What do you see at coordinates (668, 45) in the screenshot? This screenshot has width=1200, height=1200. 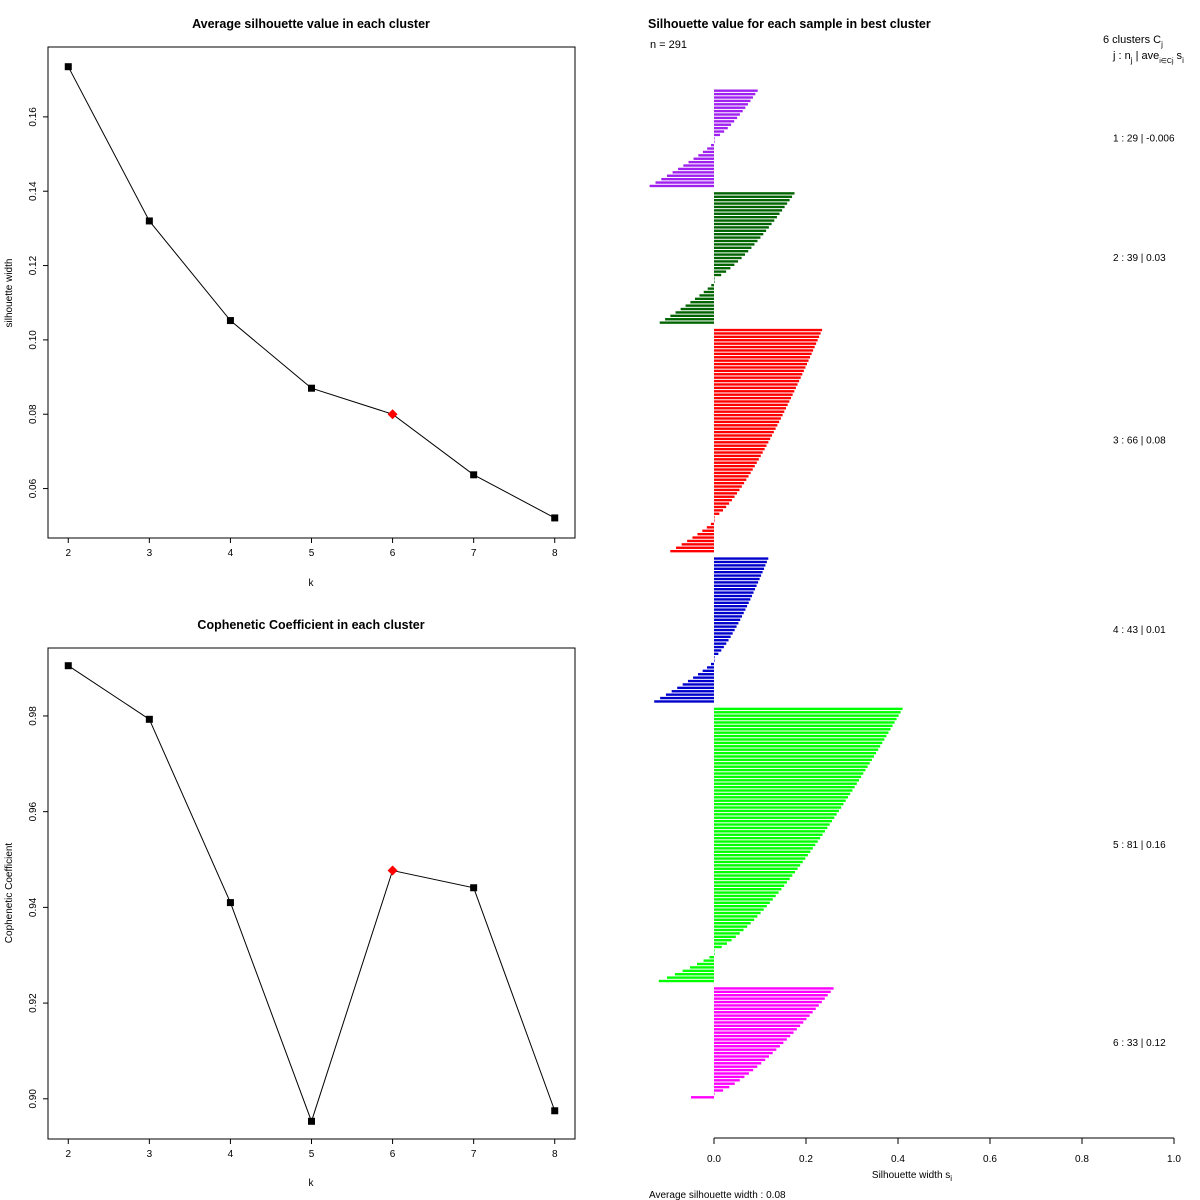 I see `chart3-n-label: n = 291` at bounding box center [668, 45].